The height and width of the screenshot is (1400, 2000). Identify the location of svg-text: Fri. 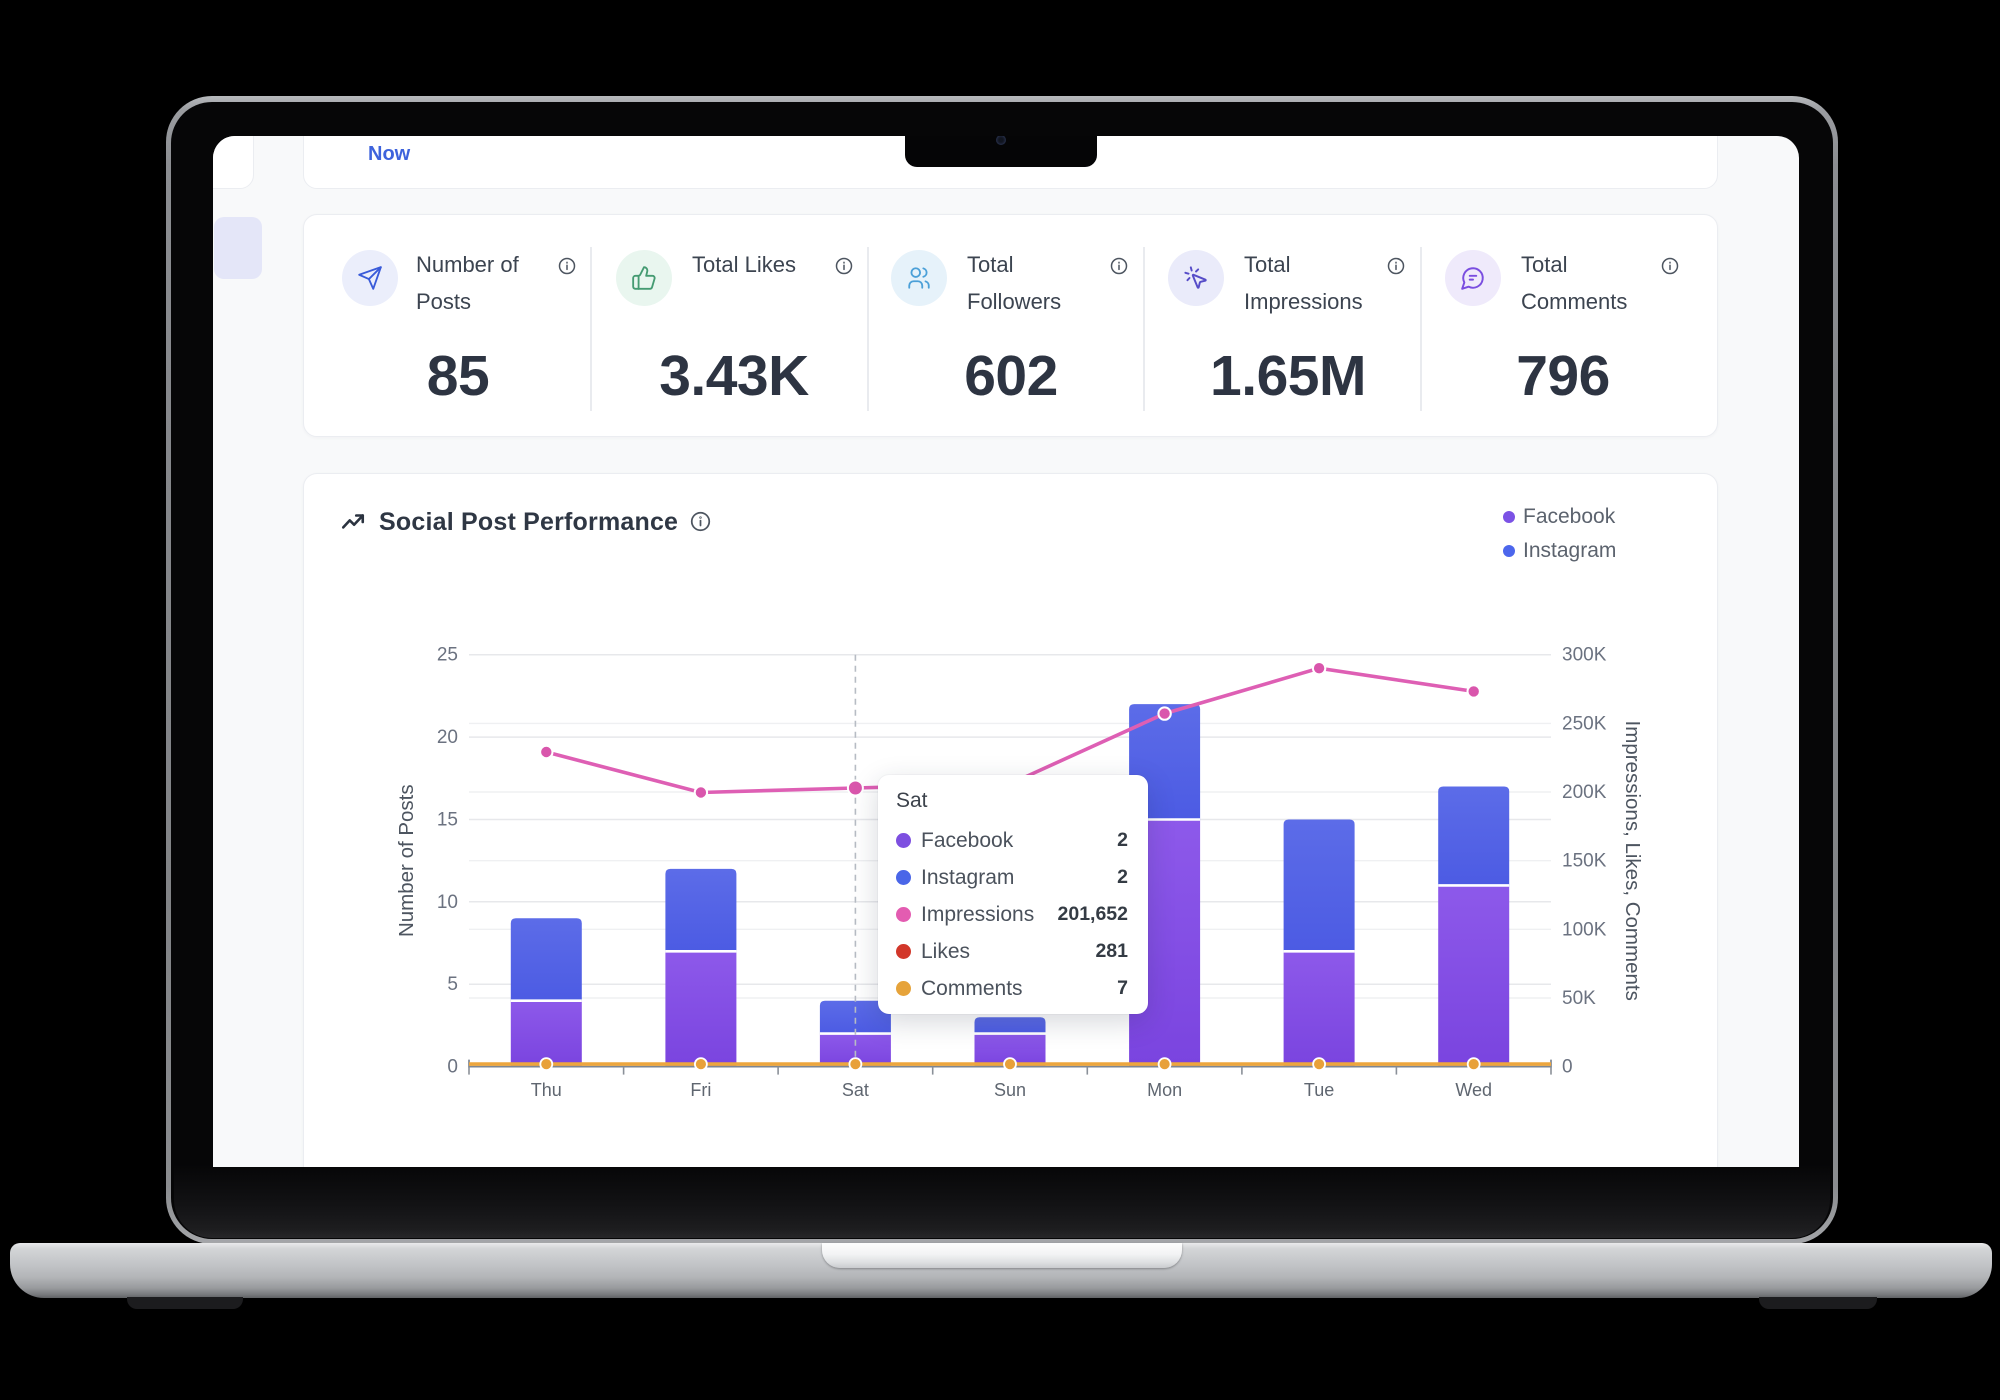
(700, 1090).